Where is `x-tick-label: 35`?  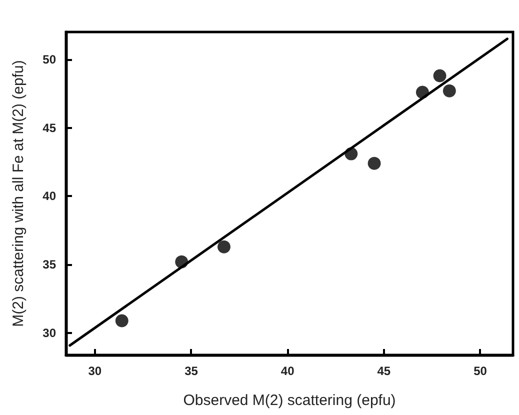
x-tick-label: 35 is located at coordinates (191, 371).